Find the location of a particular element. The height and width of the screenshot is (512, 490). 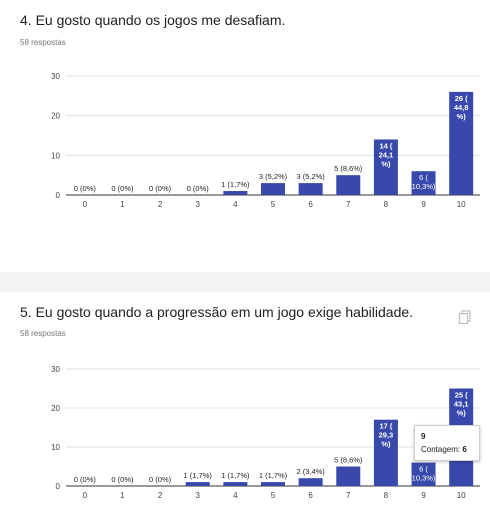

tooltip-count-value: 6 is located at coordinates (464, 449).